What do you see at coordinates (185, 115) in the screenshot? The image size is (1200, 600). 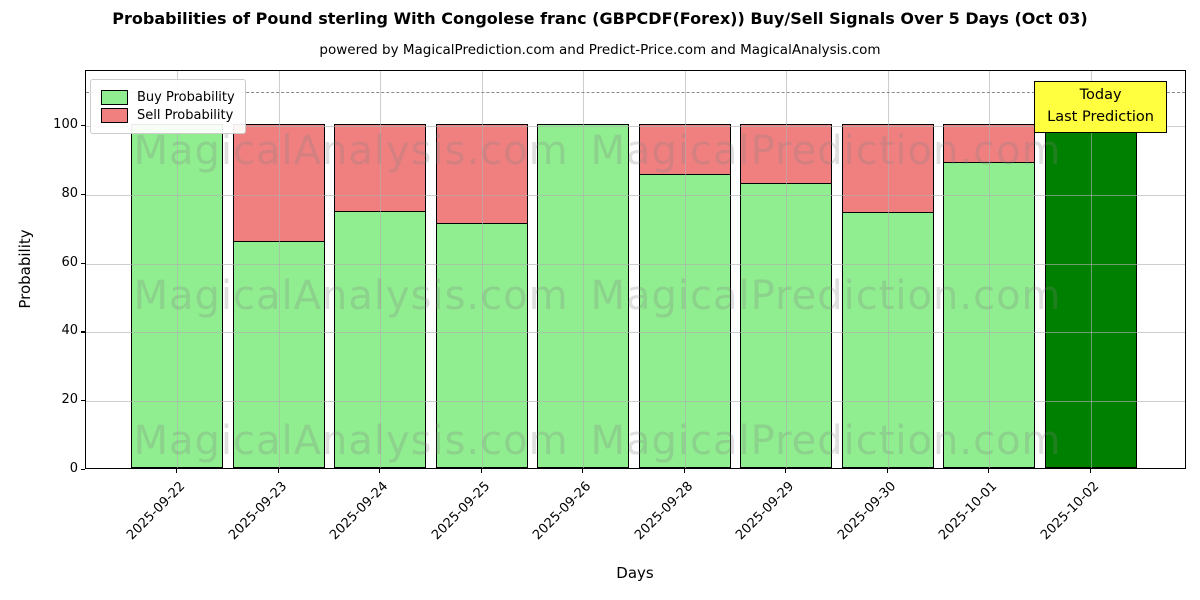 I see `legend-label: Sell Probability` at bounding box center [185, 115].